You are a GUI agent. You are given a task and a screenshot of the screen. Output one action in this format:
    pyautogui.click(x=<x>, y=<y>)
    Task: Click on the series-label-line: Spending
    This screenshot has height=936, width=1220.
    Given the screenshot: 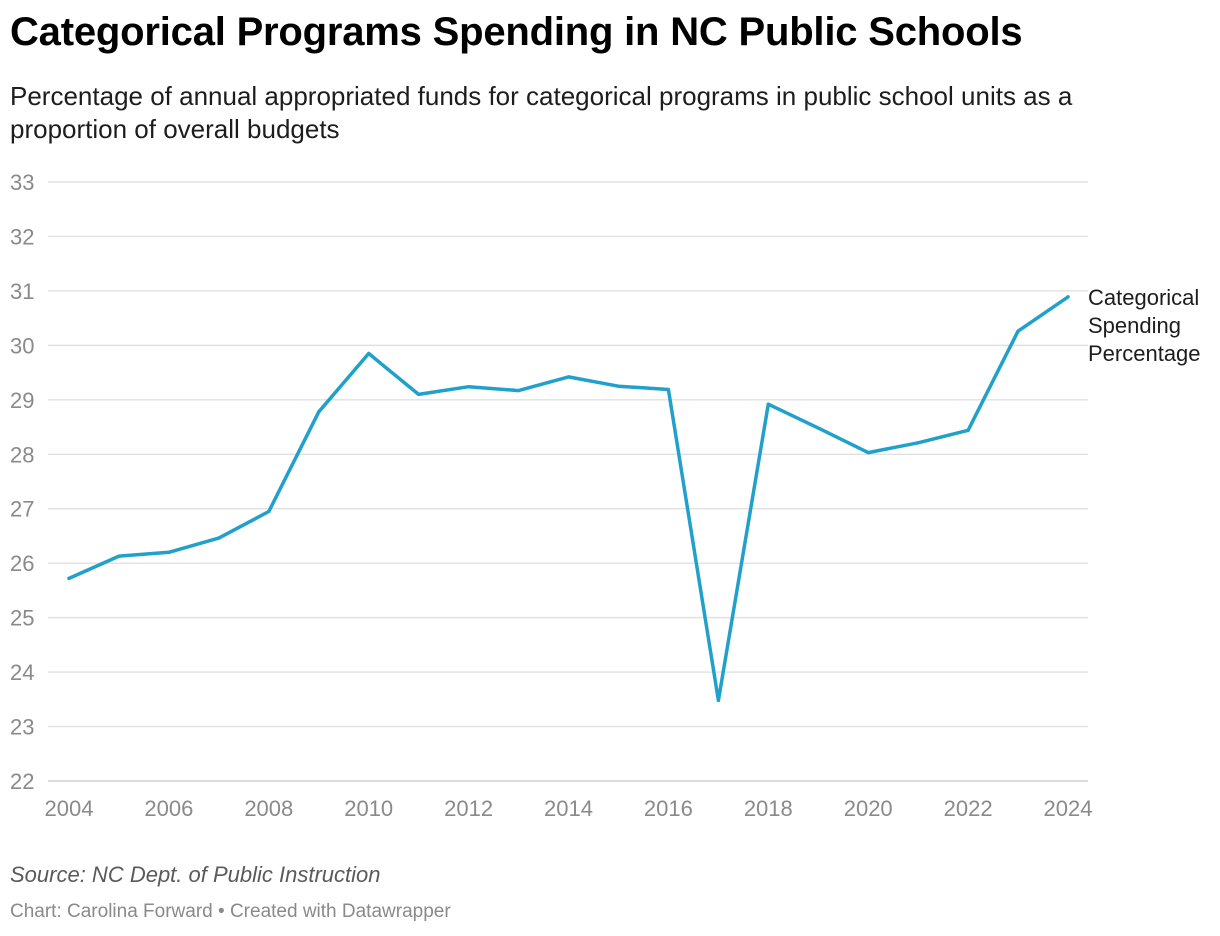 What is the action you would take?
    pyautogui.click(x=1134, y=325)
    